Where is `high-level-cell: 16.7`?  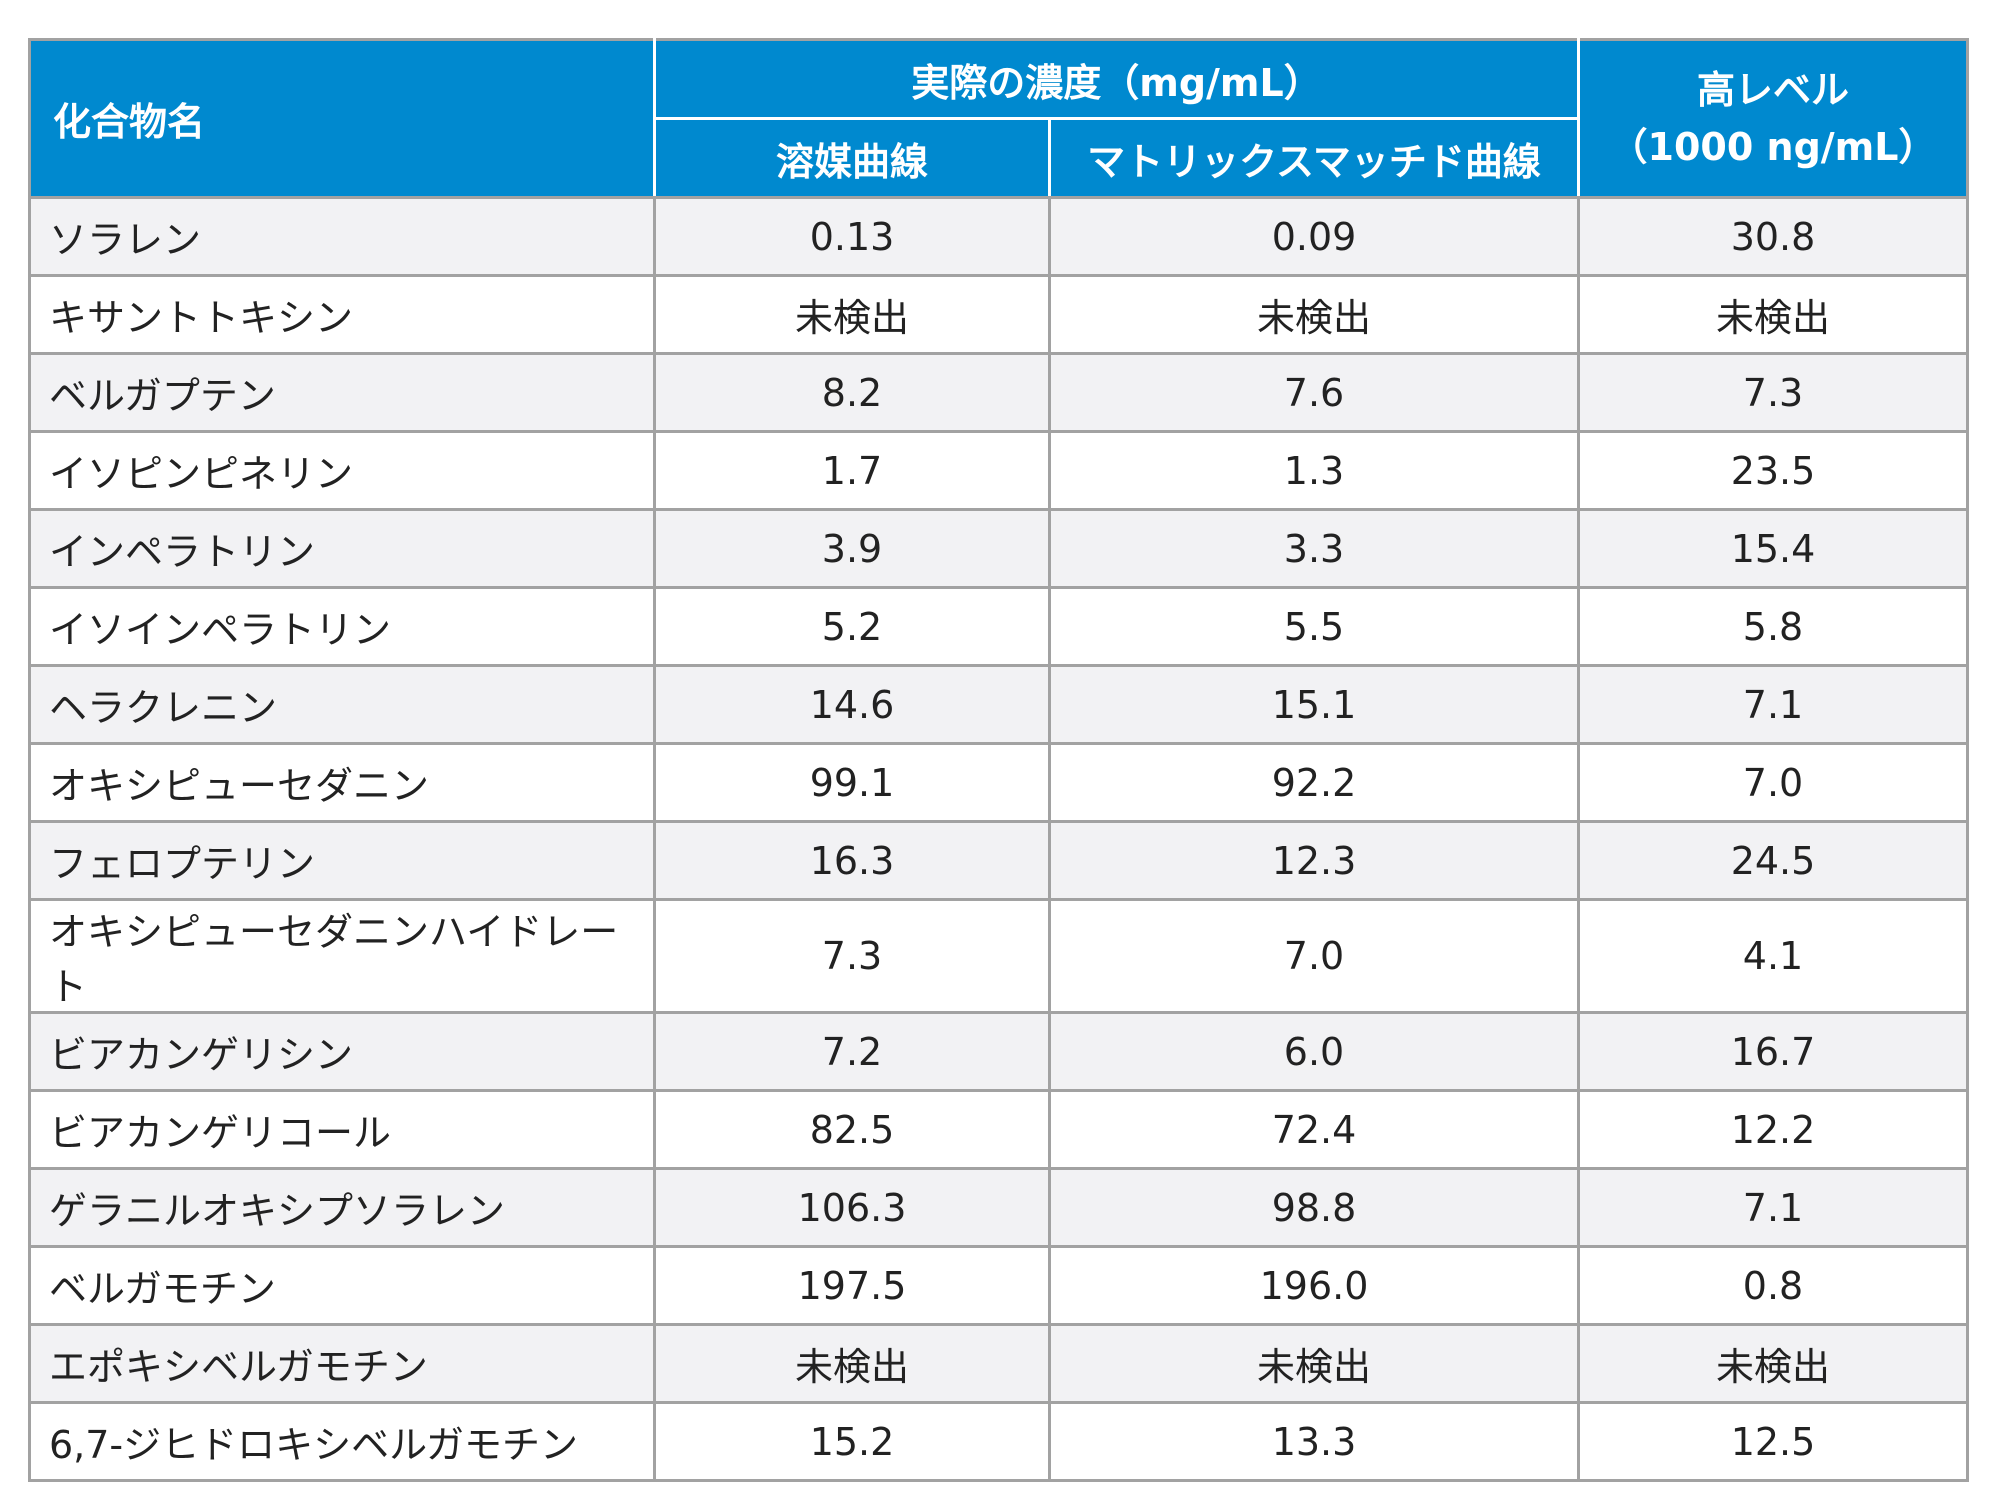 high-level-cell: 16.7 is located at coordinates (1773, 1051).